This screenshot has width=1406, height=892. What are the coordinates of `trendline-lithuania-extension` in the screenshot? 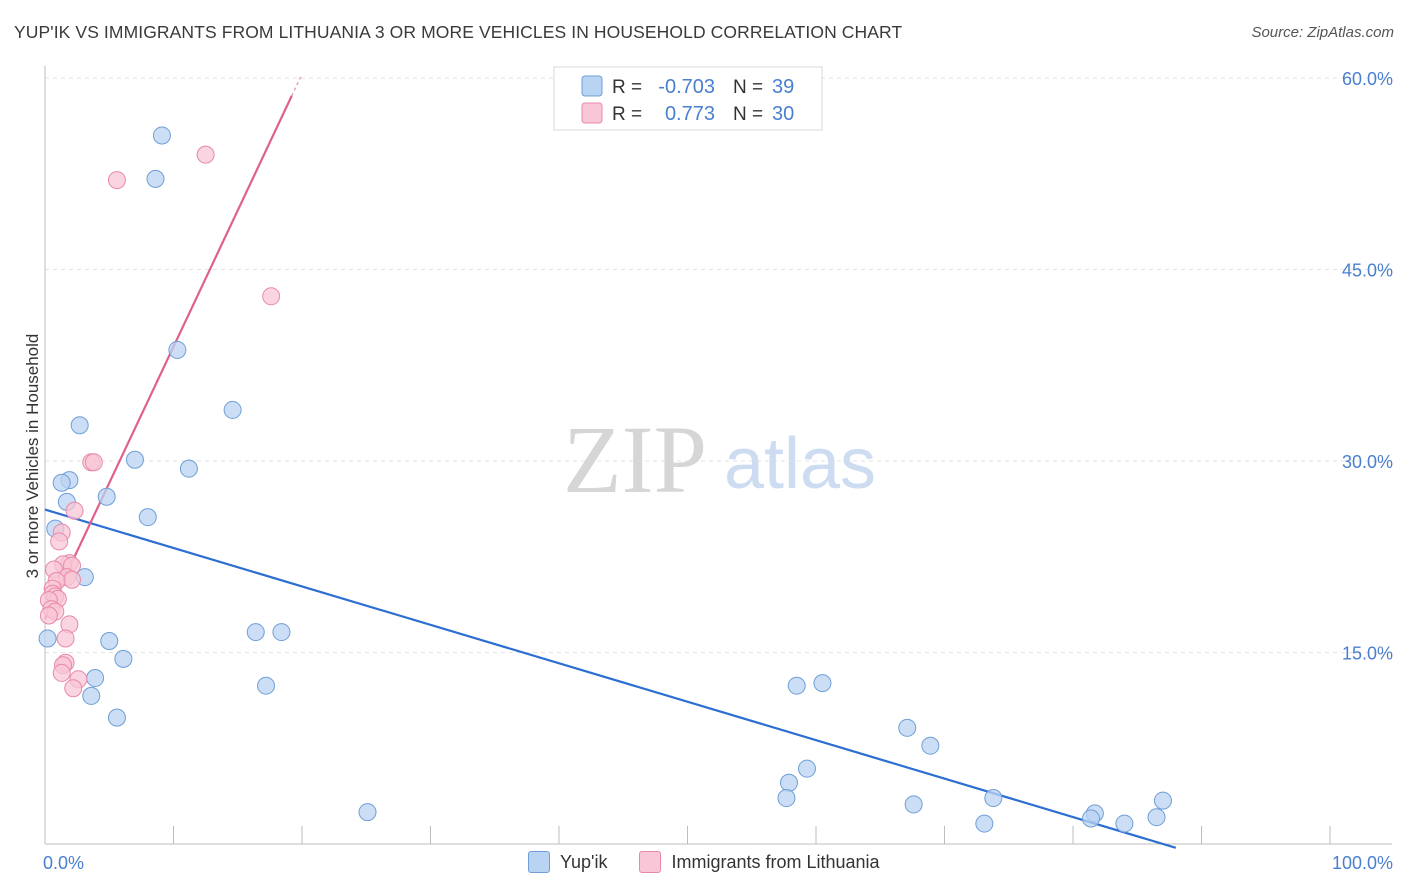 It's located at (297, 85).